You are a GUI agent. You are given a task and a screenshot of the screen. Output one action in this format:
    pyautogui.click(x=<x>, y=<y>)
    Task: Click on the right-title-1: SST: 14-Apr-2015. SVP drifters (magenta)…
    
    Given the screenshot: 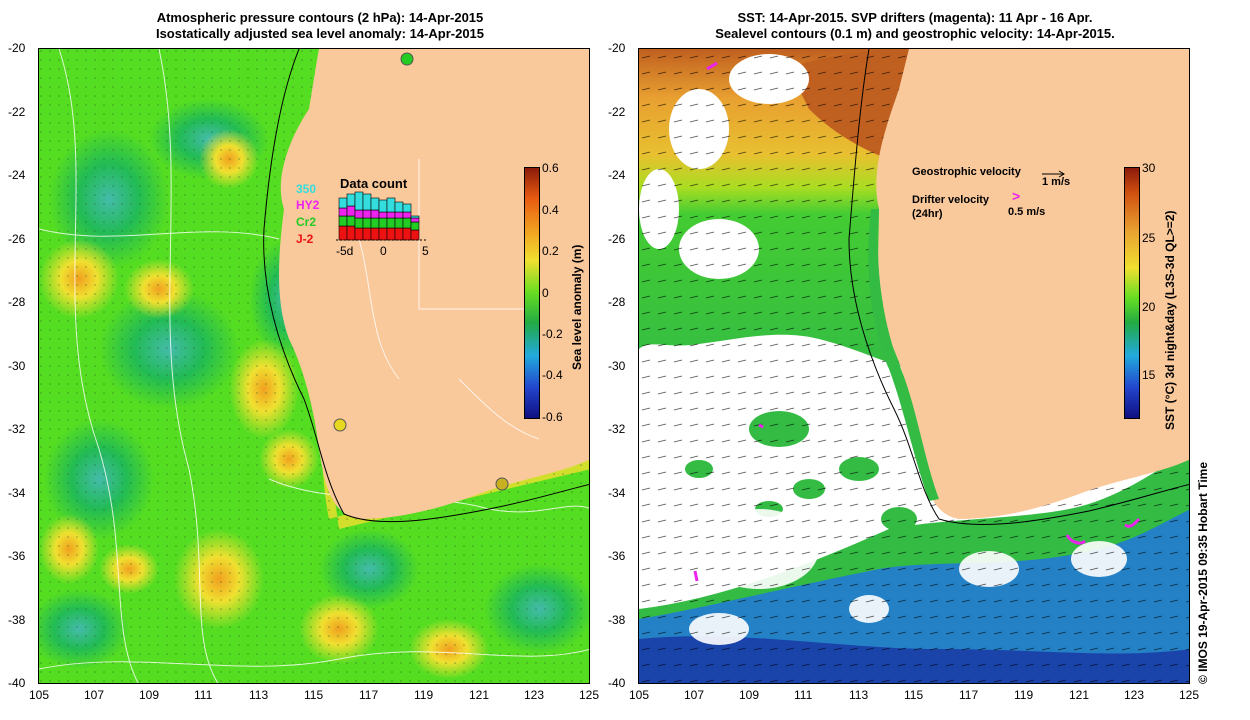 What is the action you would take?
    pyautogui.click(x=915, y=17)
    